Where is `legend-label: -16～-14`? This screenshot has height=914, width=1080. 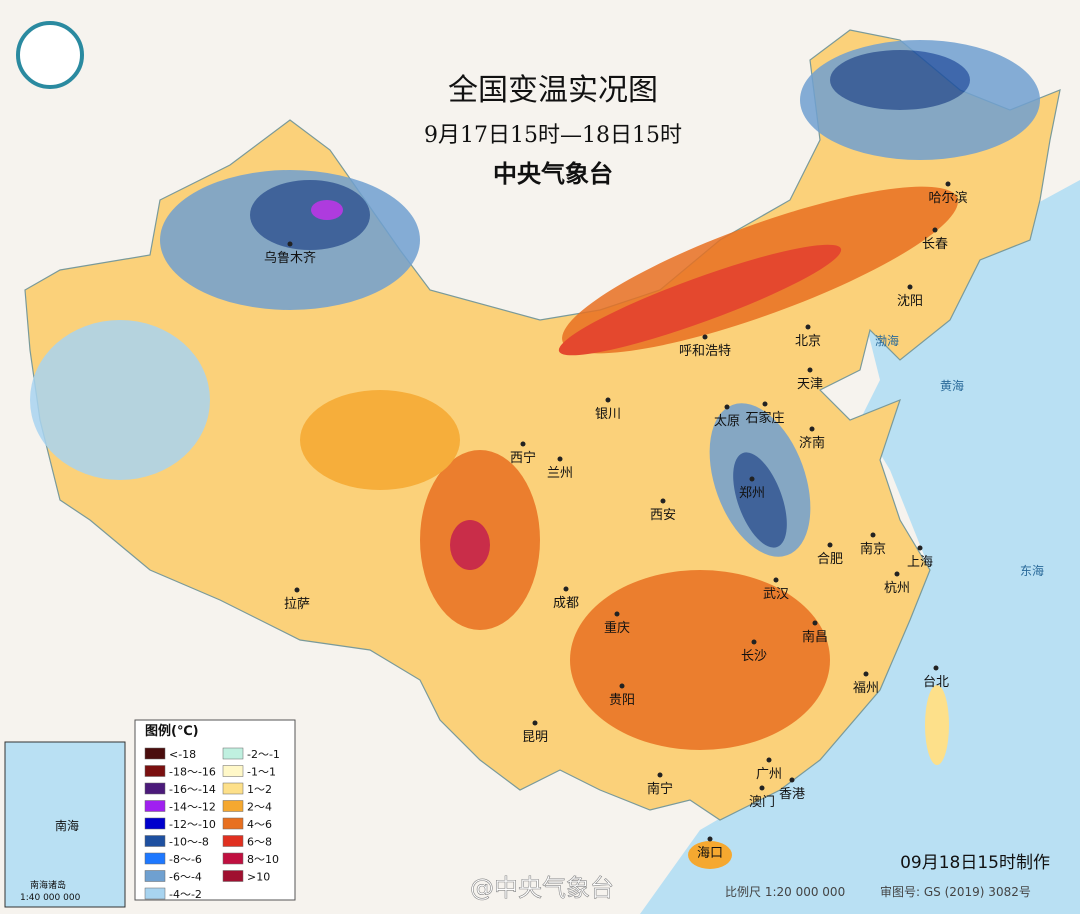 legend-label: -16～-14 is located at coordinates (192, 789).